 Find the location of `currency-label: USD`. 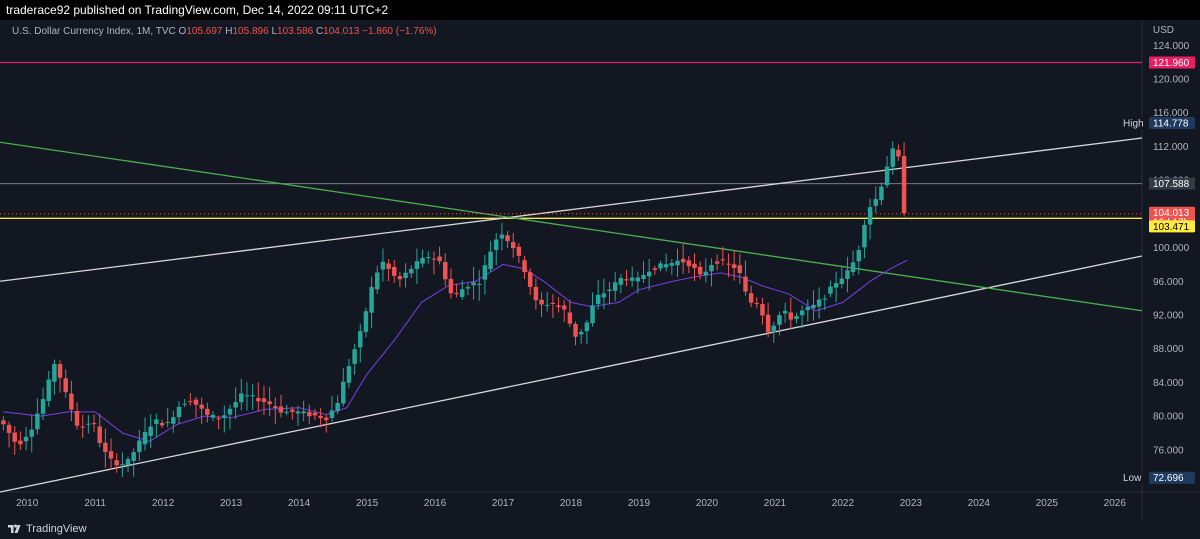

currency-label: USD is located at coordinates (1163, 30).